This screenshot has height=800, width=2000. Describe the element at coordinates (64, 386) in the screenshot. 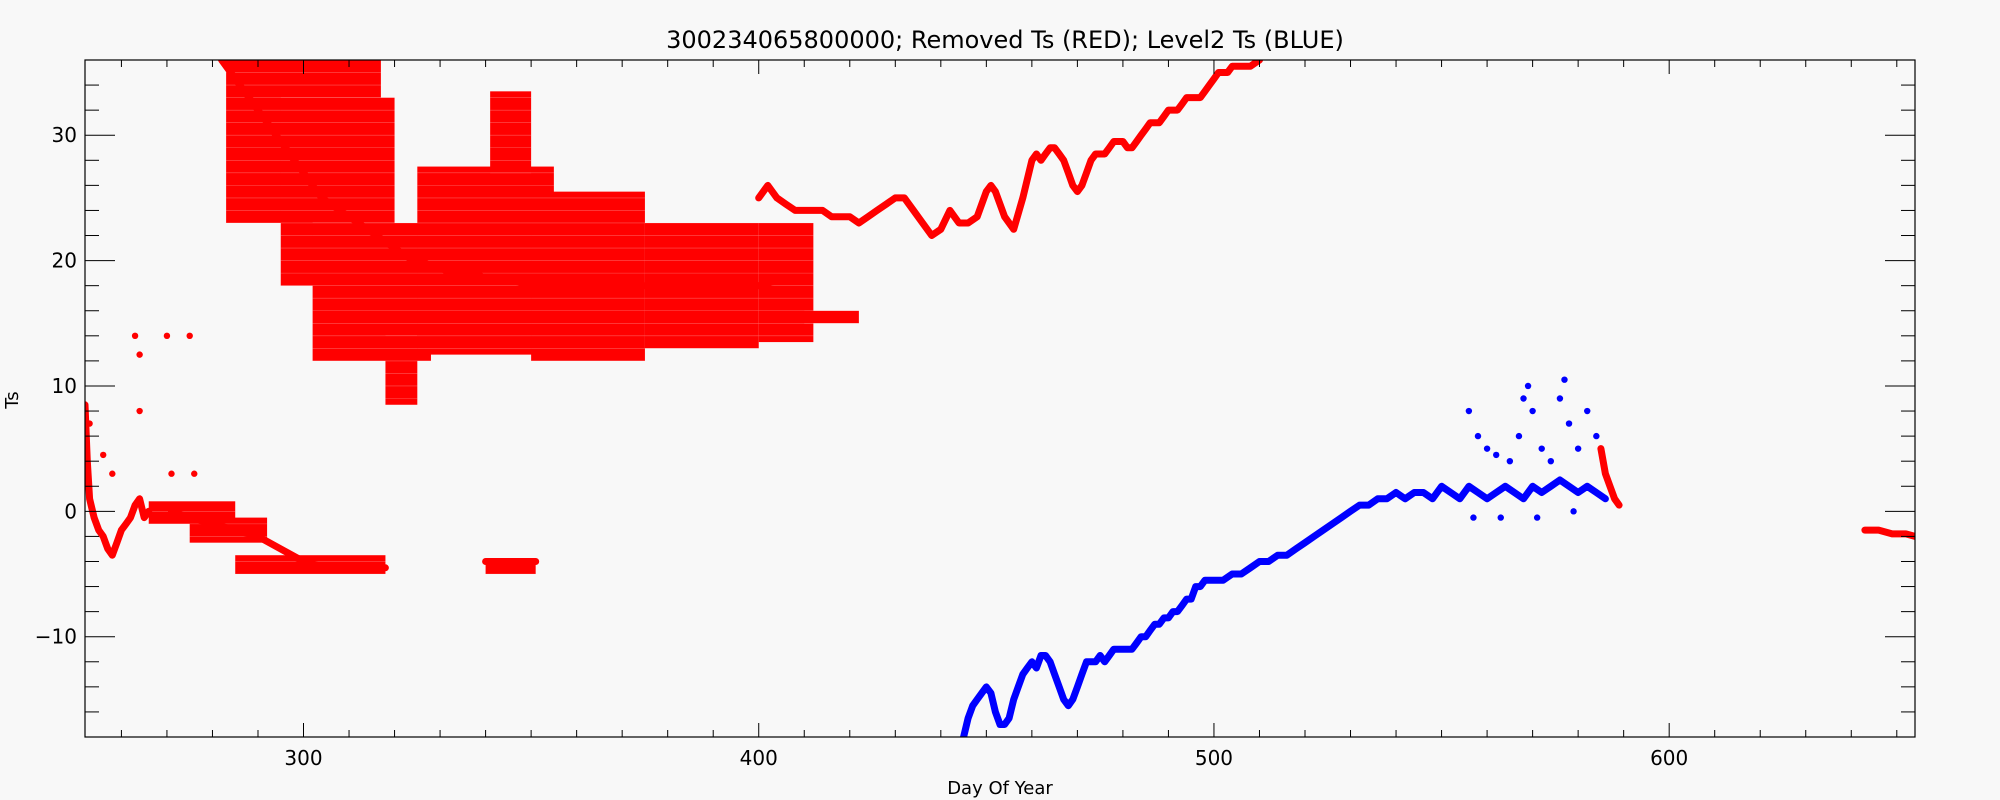

I see `y-tick-label: 10` at that location.